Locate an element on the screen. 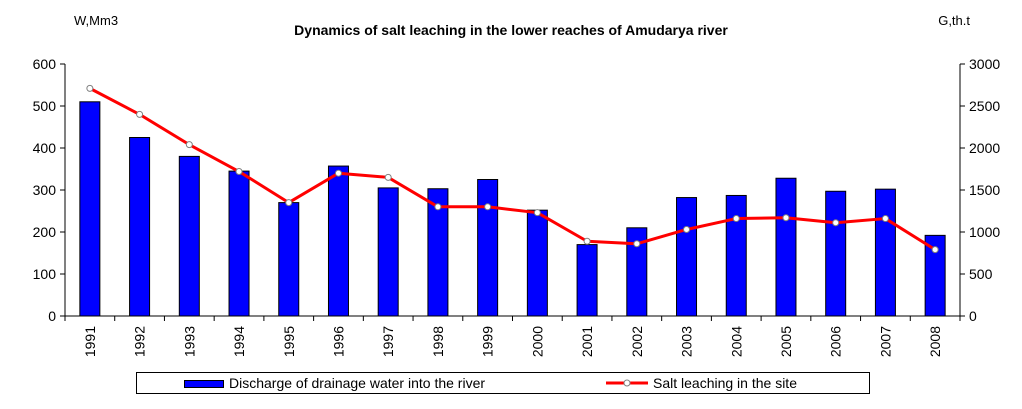 This screenshot has height=409, width=1022. y-right-tick-label: 2000 is located at coordinates (984, 148).